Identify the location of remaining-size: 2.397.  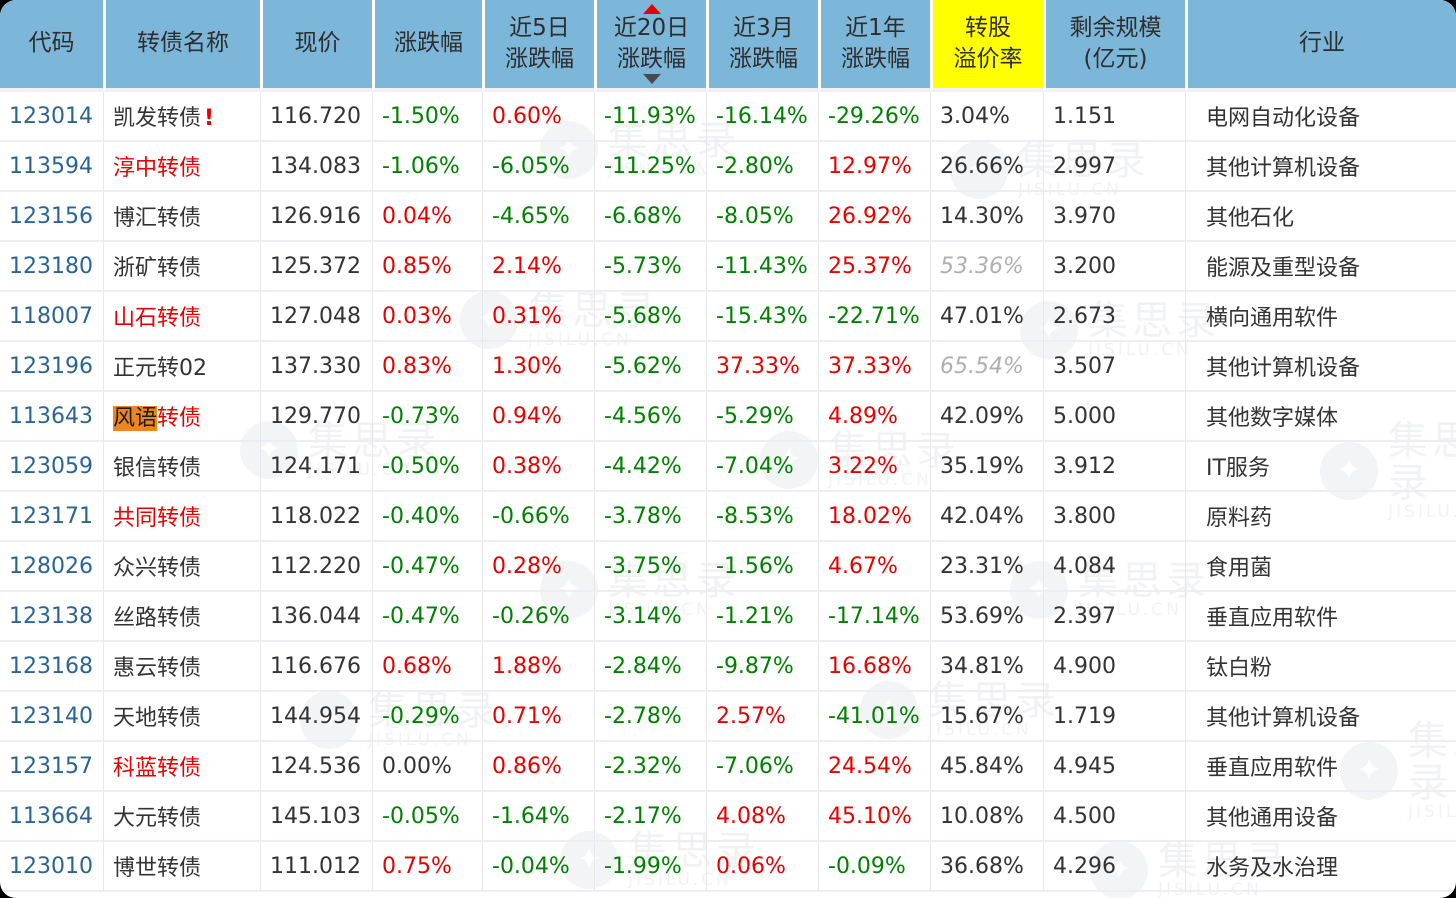
(1114, 617).